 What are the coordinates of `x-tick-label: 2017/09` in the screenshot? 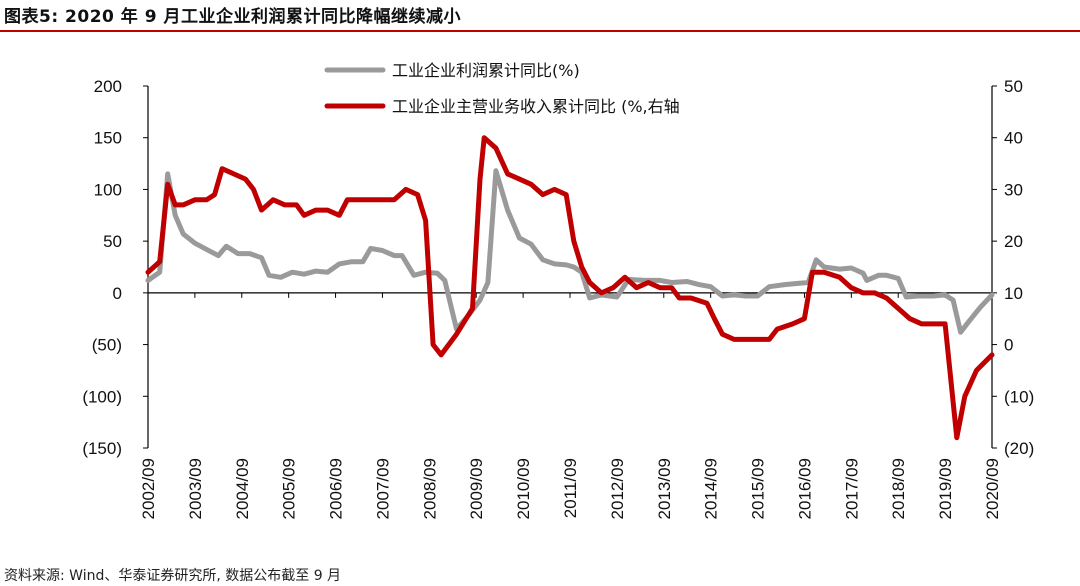 It's located at (851, 488).